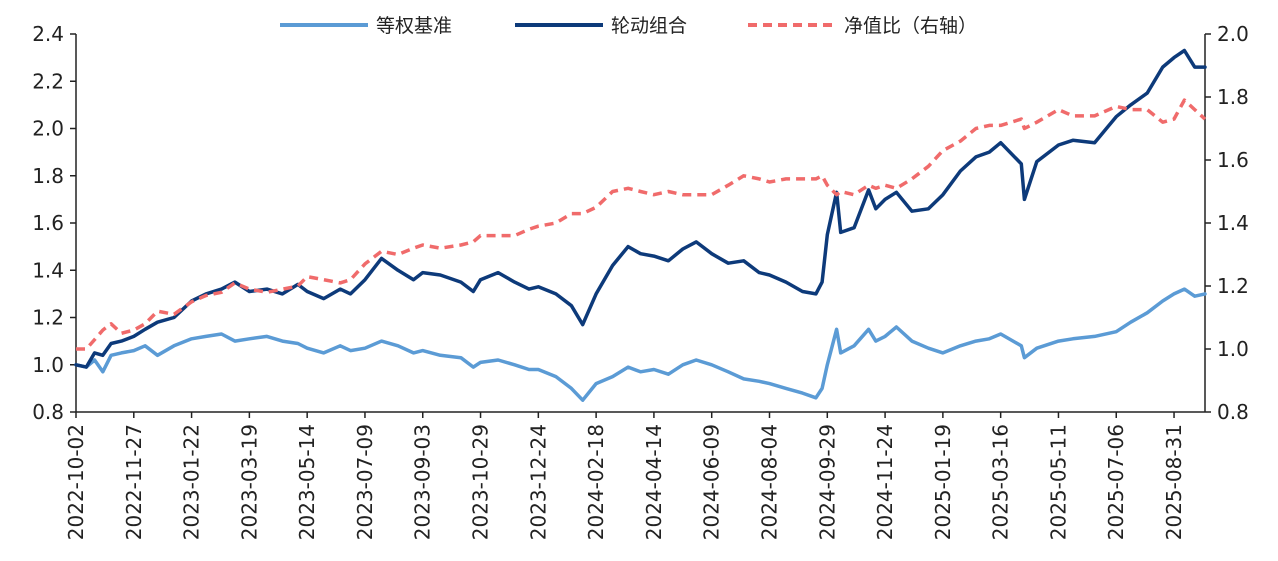 The image size is (1278, 561). What do you see at coordinates (827, 482) in the screenshot?
I see `x-tick-label: 2024-09-29` at bounding box center [827, 482].